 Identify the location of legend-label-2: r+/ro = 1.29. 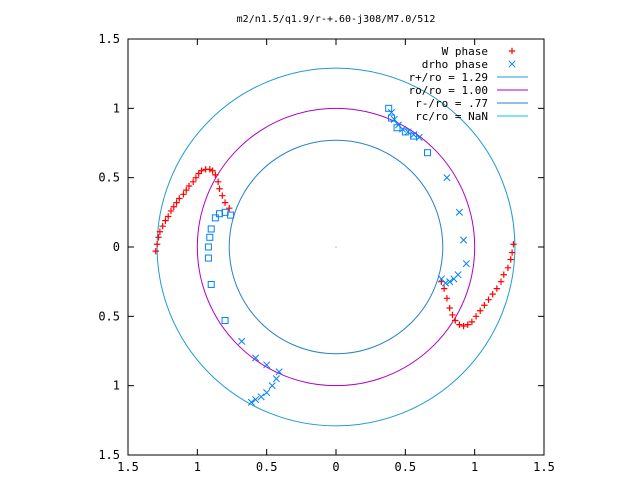
(448, 77).